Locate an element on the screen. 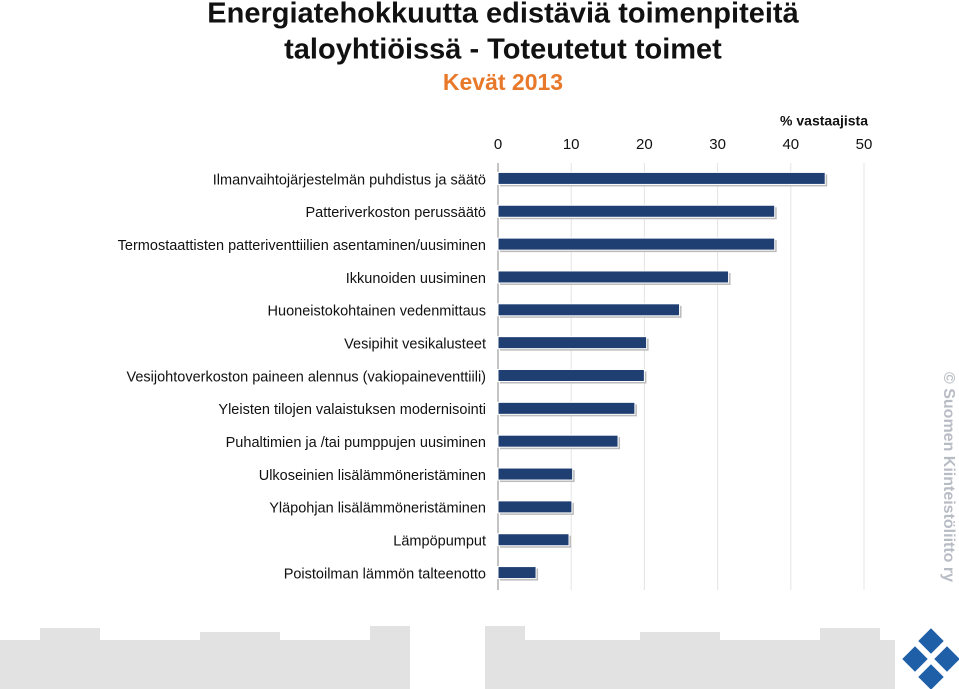 This screenshot has width=959, height=689. chart-title: taloyhtiöissä - Toteutetut toimet is located at coordinates (503, 50).